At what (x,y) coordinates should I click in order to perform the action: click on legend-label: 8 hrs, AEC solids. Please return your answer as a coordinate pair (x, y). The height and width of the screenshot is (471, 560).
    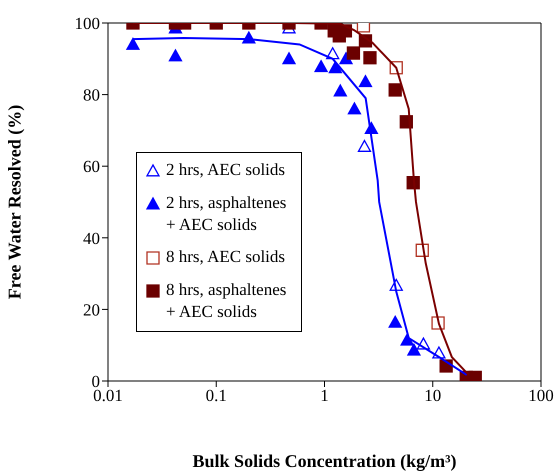
    Looking at the image, I should click on (226, 257).